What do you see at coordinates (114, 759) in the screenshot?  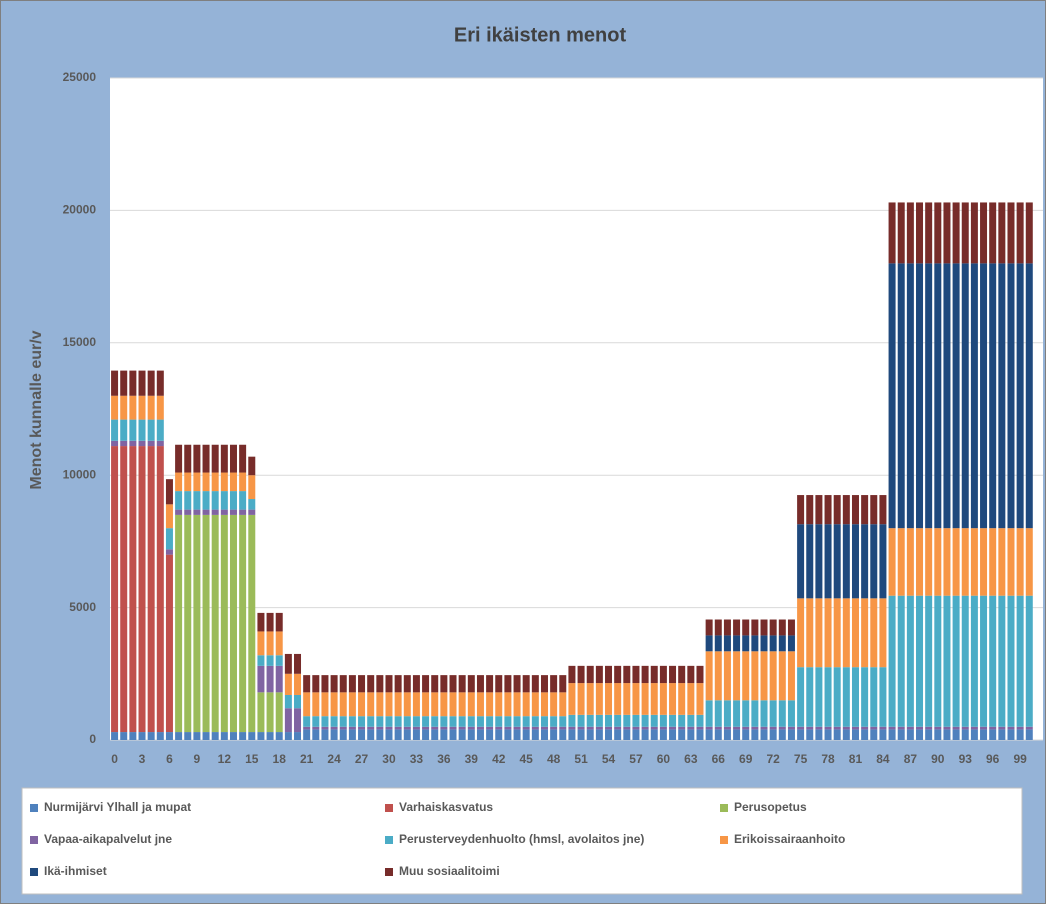 I see `x-tick-label: 0` at bounding box center [114, 759].